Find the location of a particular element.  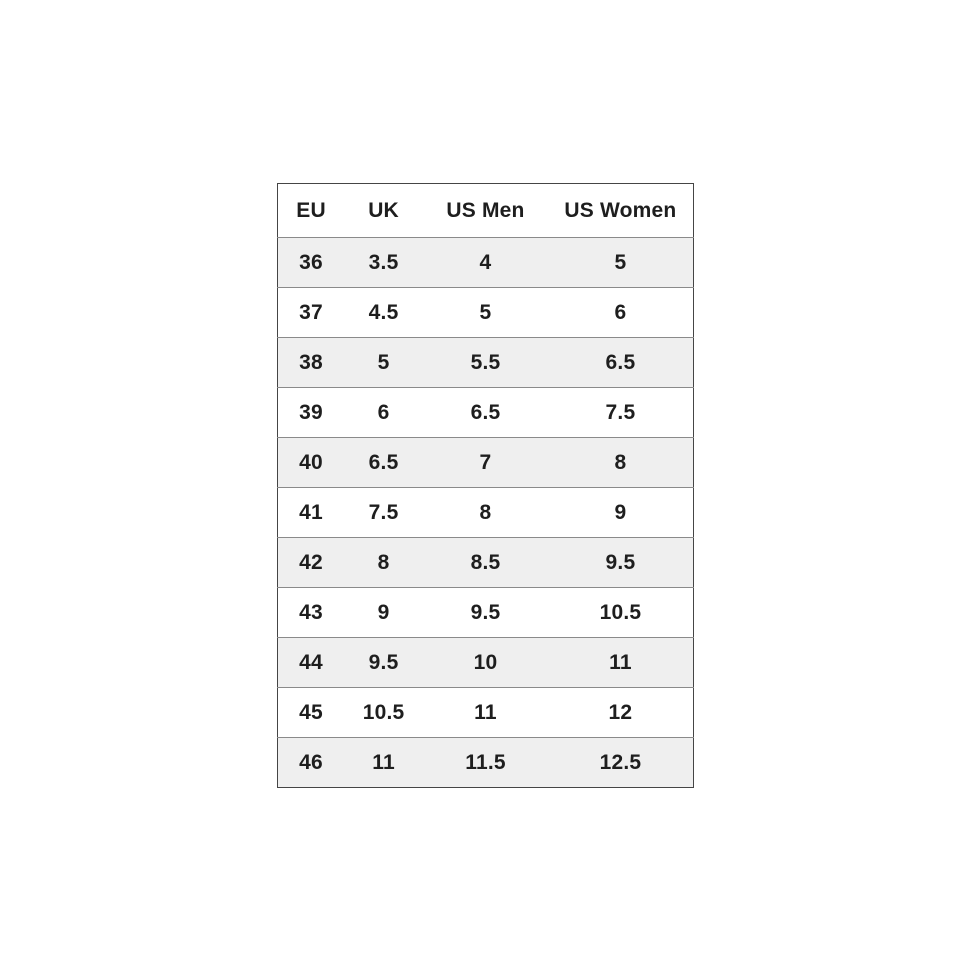

table-row: 38 5 5.5 6.5 is located at coordinates (485, 362).